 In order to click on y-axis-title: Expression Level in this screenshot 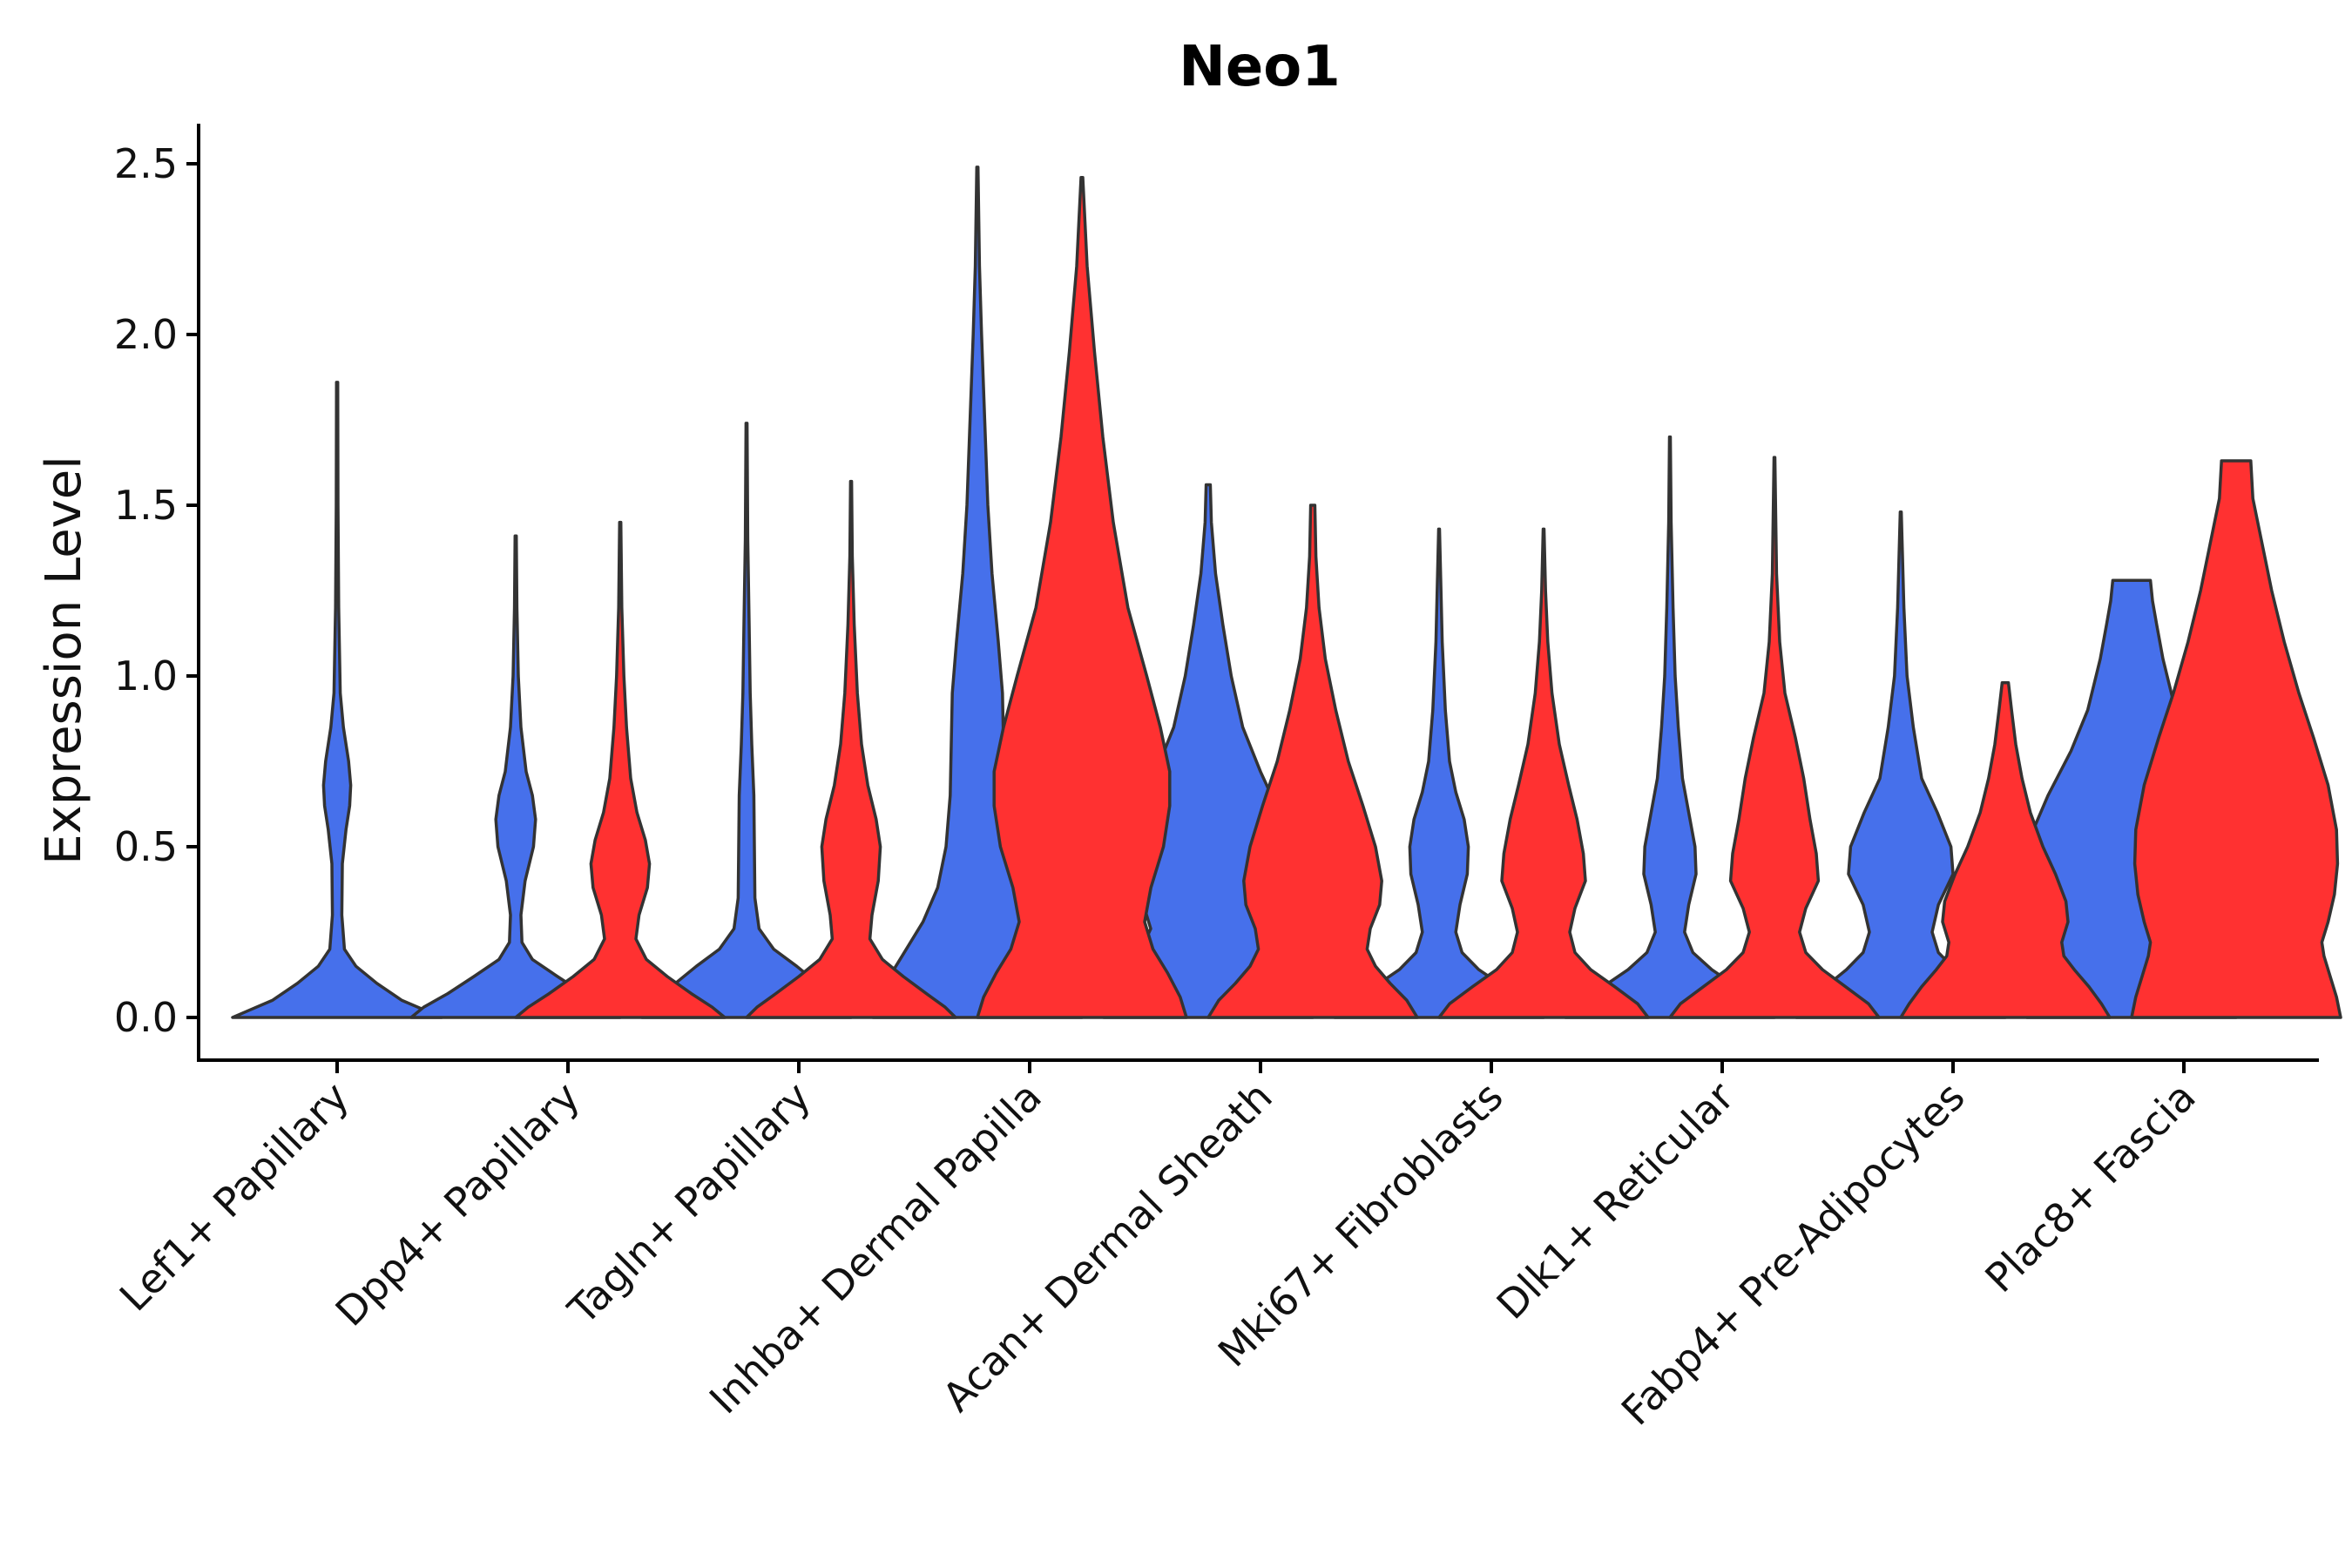, I will do `click(64, 660)`.